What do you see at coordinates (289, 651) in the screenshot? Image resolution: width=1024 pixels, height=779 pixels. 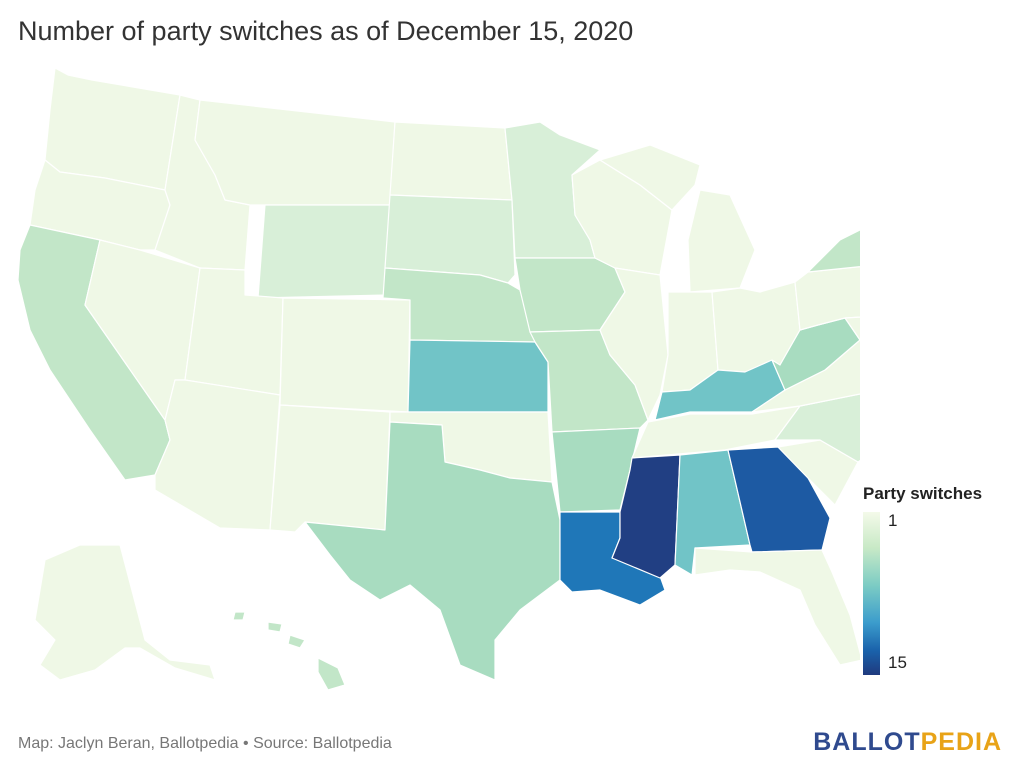 I see `state-hi` at bounding box center [289, 651].